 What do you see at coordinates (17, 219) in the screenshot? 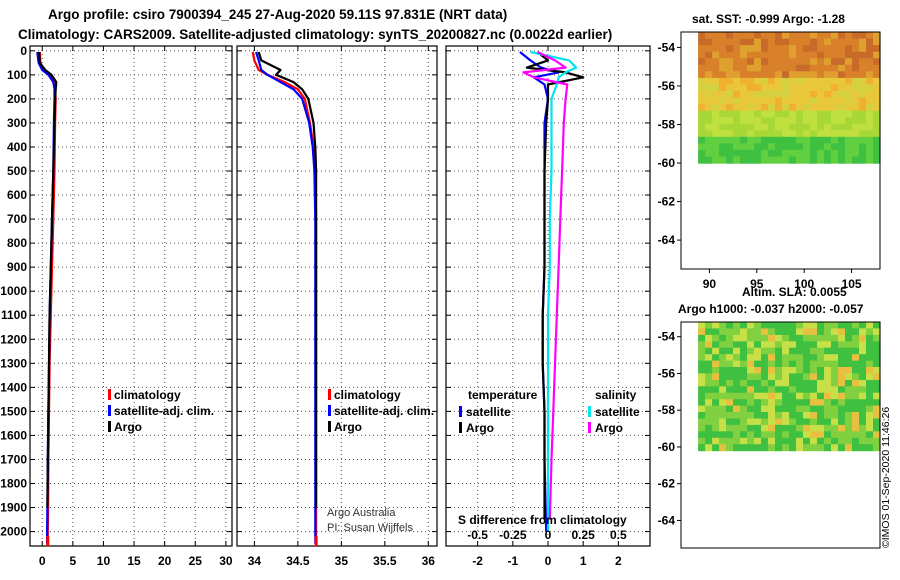
I see `y-tick-label: 700` at bounding box center [17, 219].